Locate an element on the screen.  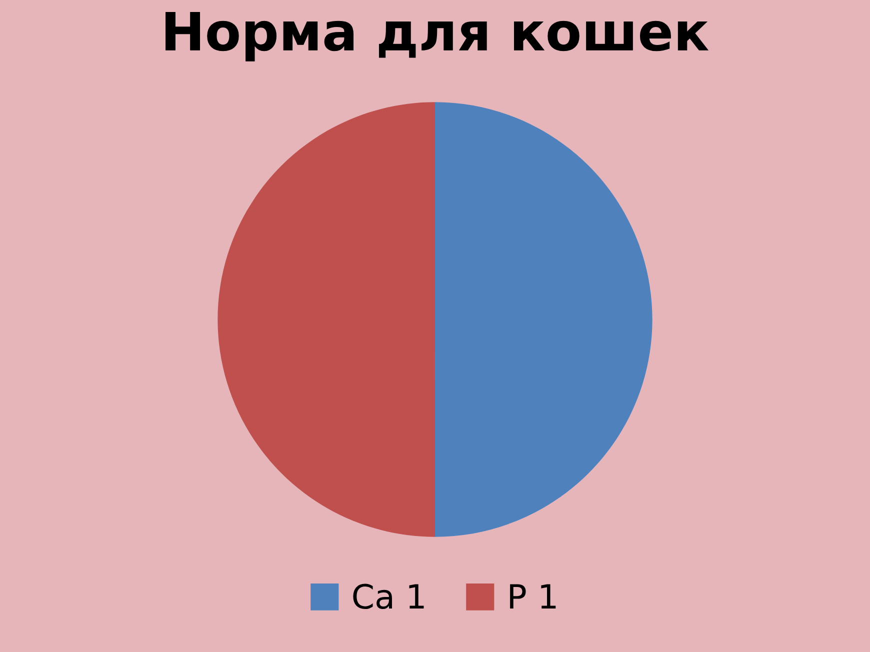
legend-label: P 1 is located at coordinates (533, 596).